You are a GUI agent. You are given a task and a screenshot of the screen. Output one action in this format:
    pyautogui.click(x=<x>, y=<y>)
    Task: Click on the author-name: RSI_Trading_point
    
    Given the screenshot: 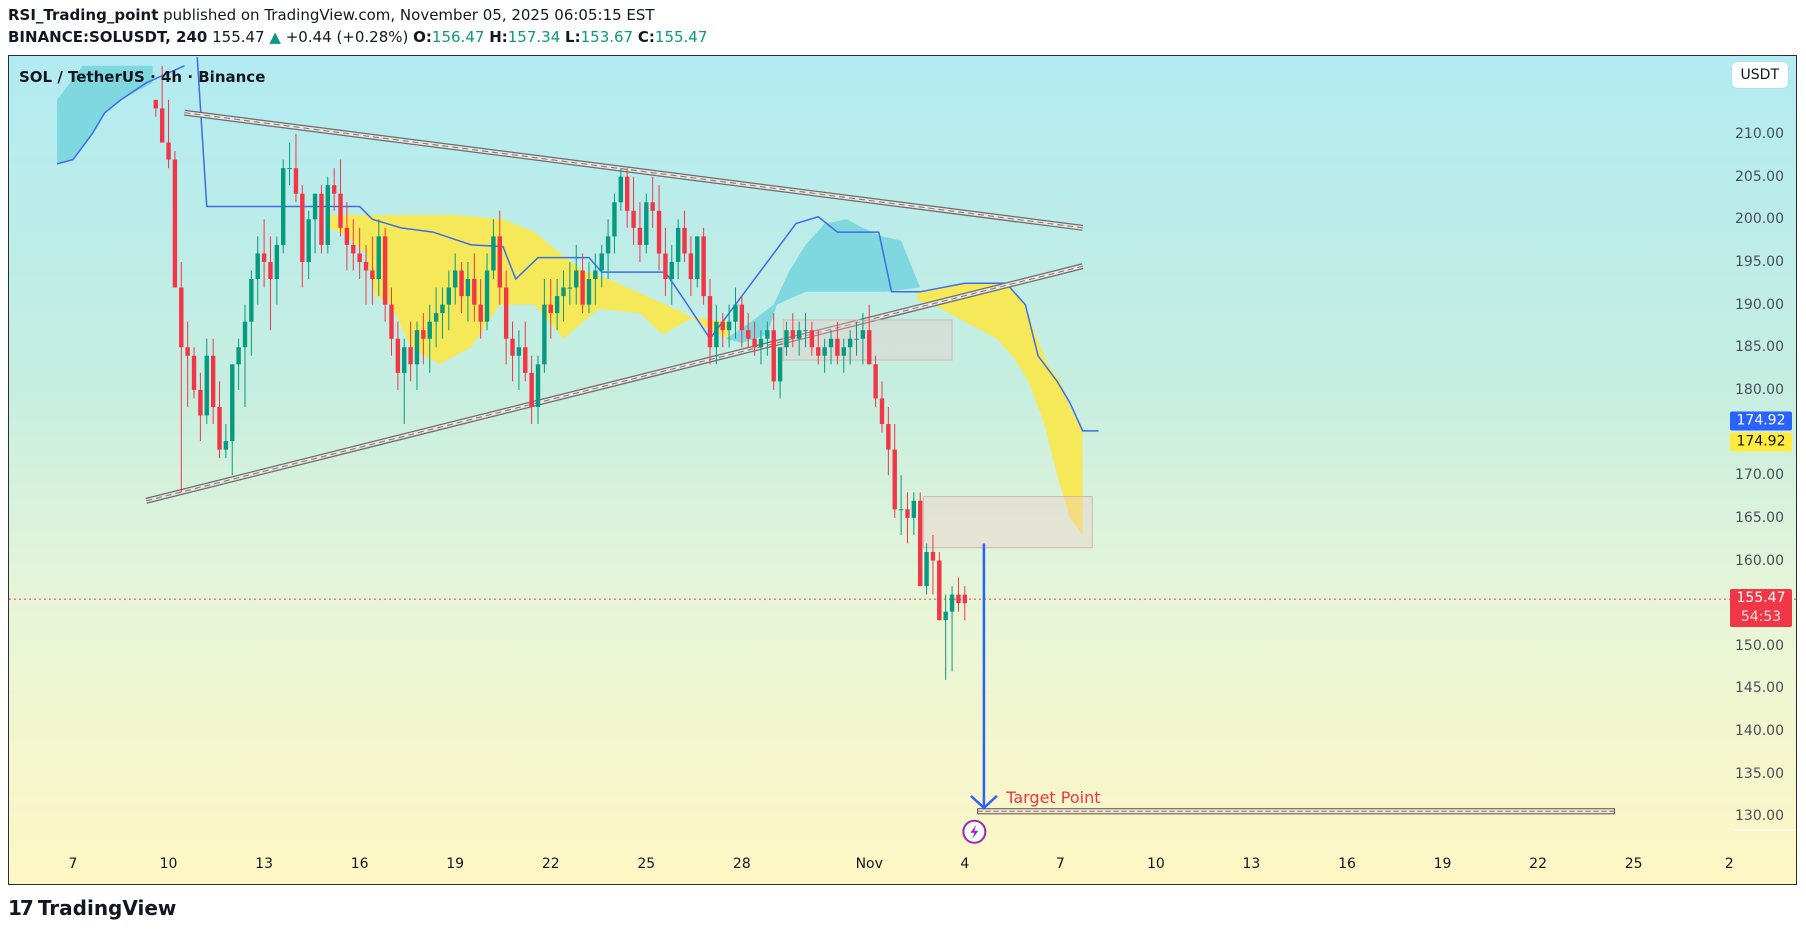 What is the action you would take?
    pyautogui.click(x=83, y=15)
    